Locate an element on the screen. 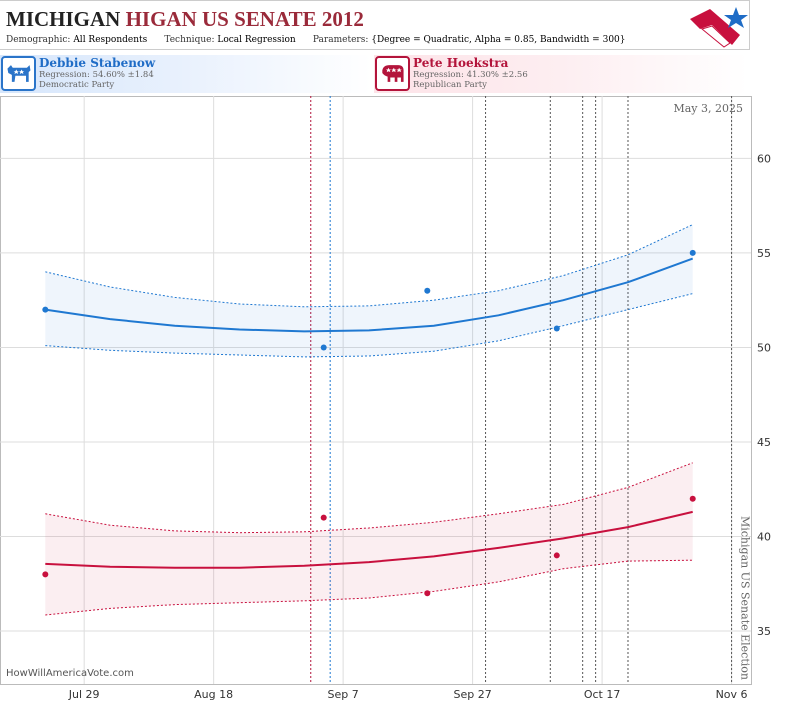 Image resolution: width=789 pixels, height=704 pixels. demographic-value: All Respondents is located at coordinates (110, 40).